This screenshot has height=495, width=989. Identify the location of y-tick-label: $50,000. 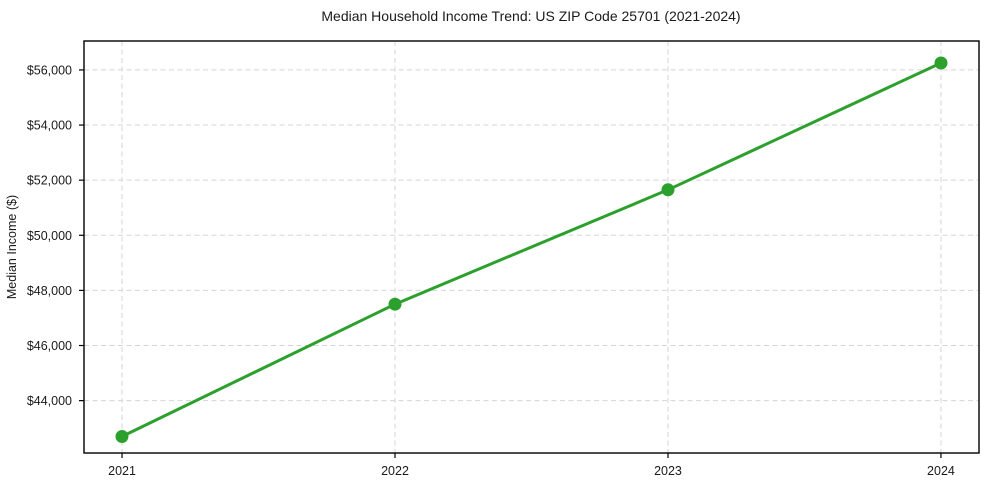
(49, 236).